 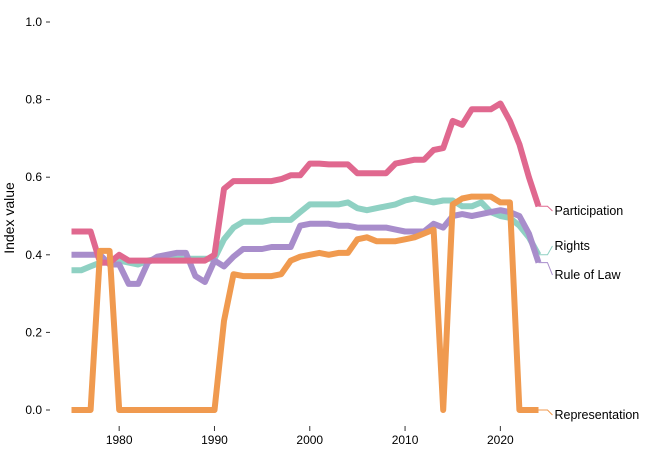 What do you see at coordinates (214, 440) in the screenshot?
I see `x-tick-label: 1990` at bounding box center [214, 440].